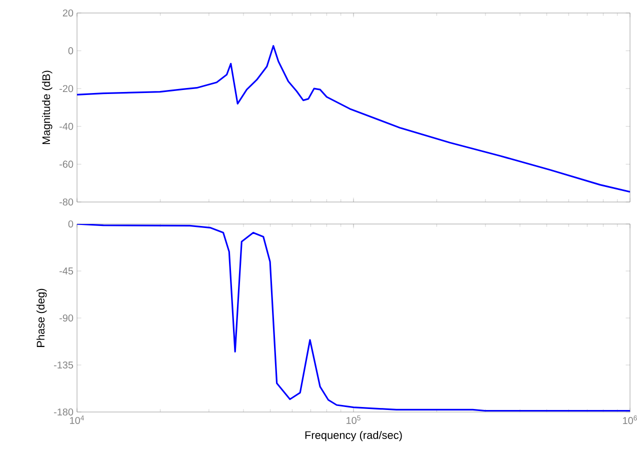 The image size is (637, 469). Describe the element at coordinates (67, 164) in the screenshot. I see `y-tick-label: -60` at that location.